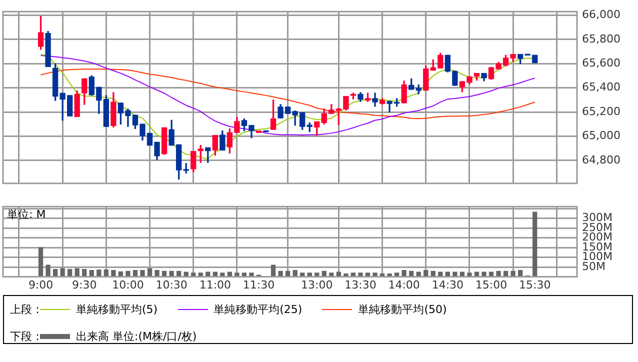 This screenshot has height=362, width=638. Describe the element at coordinates (26, 309) in the screenshot. I see `legend-title: 上段：` at that location.